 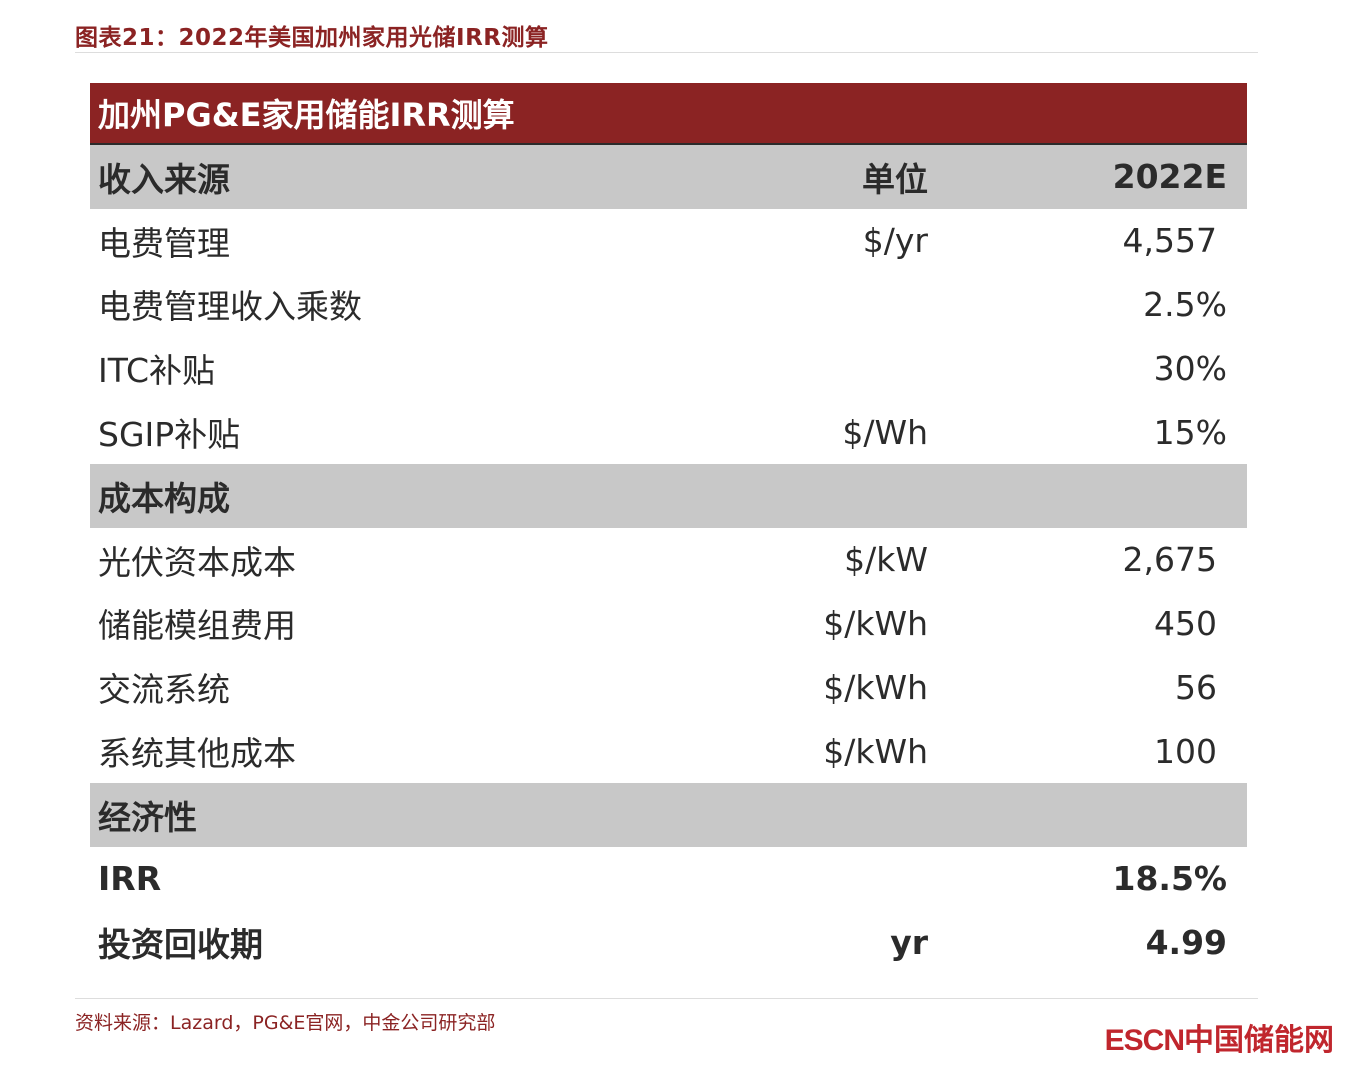 I want to click on table-row: SGIP补贴 $/Wh 15%, so click(x=668, y=432).